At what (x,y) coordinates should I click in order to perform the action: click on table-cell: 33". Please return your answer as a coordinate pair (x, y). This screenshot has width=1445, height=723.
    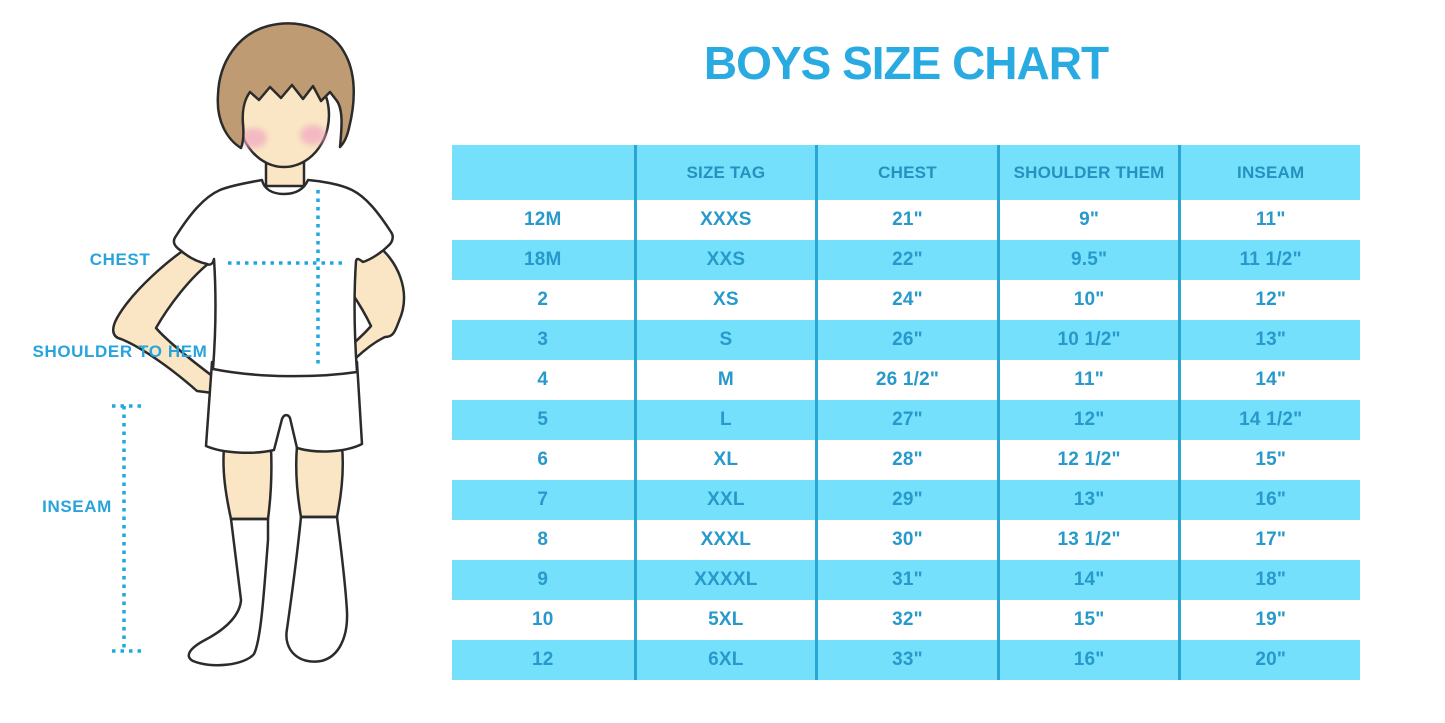
    Looking at the image, I should click on (906, 660).